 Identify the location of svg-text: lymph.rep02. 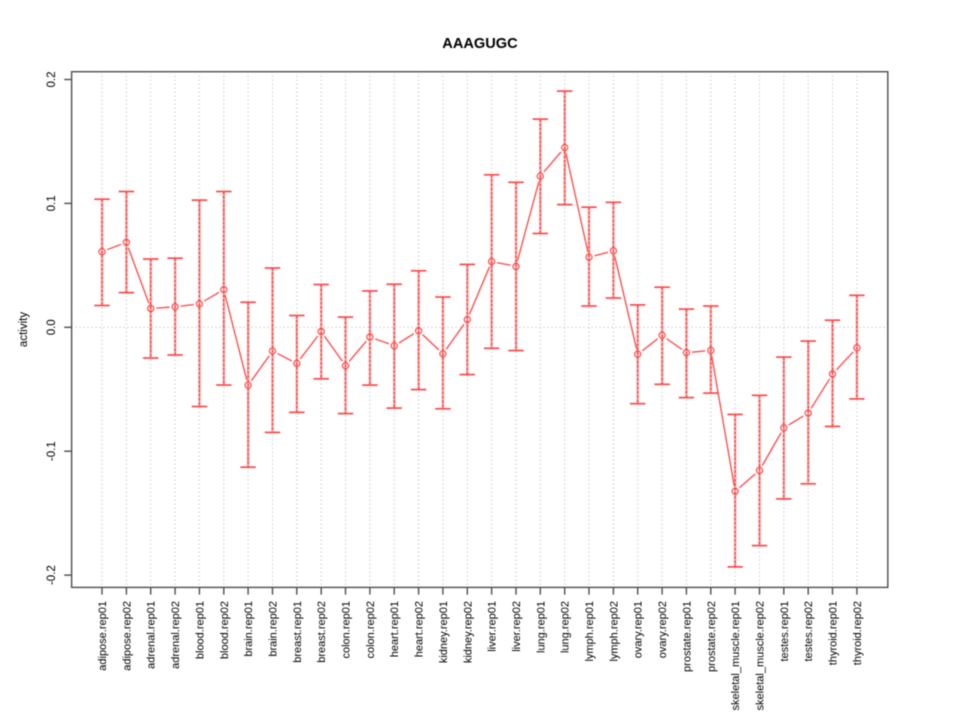
(614, 631).